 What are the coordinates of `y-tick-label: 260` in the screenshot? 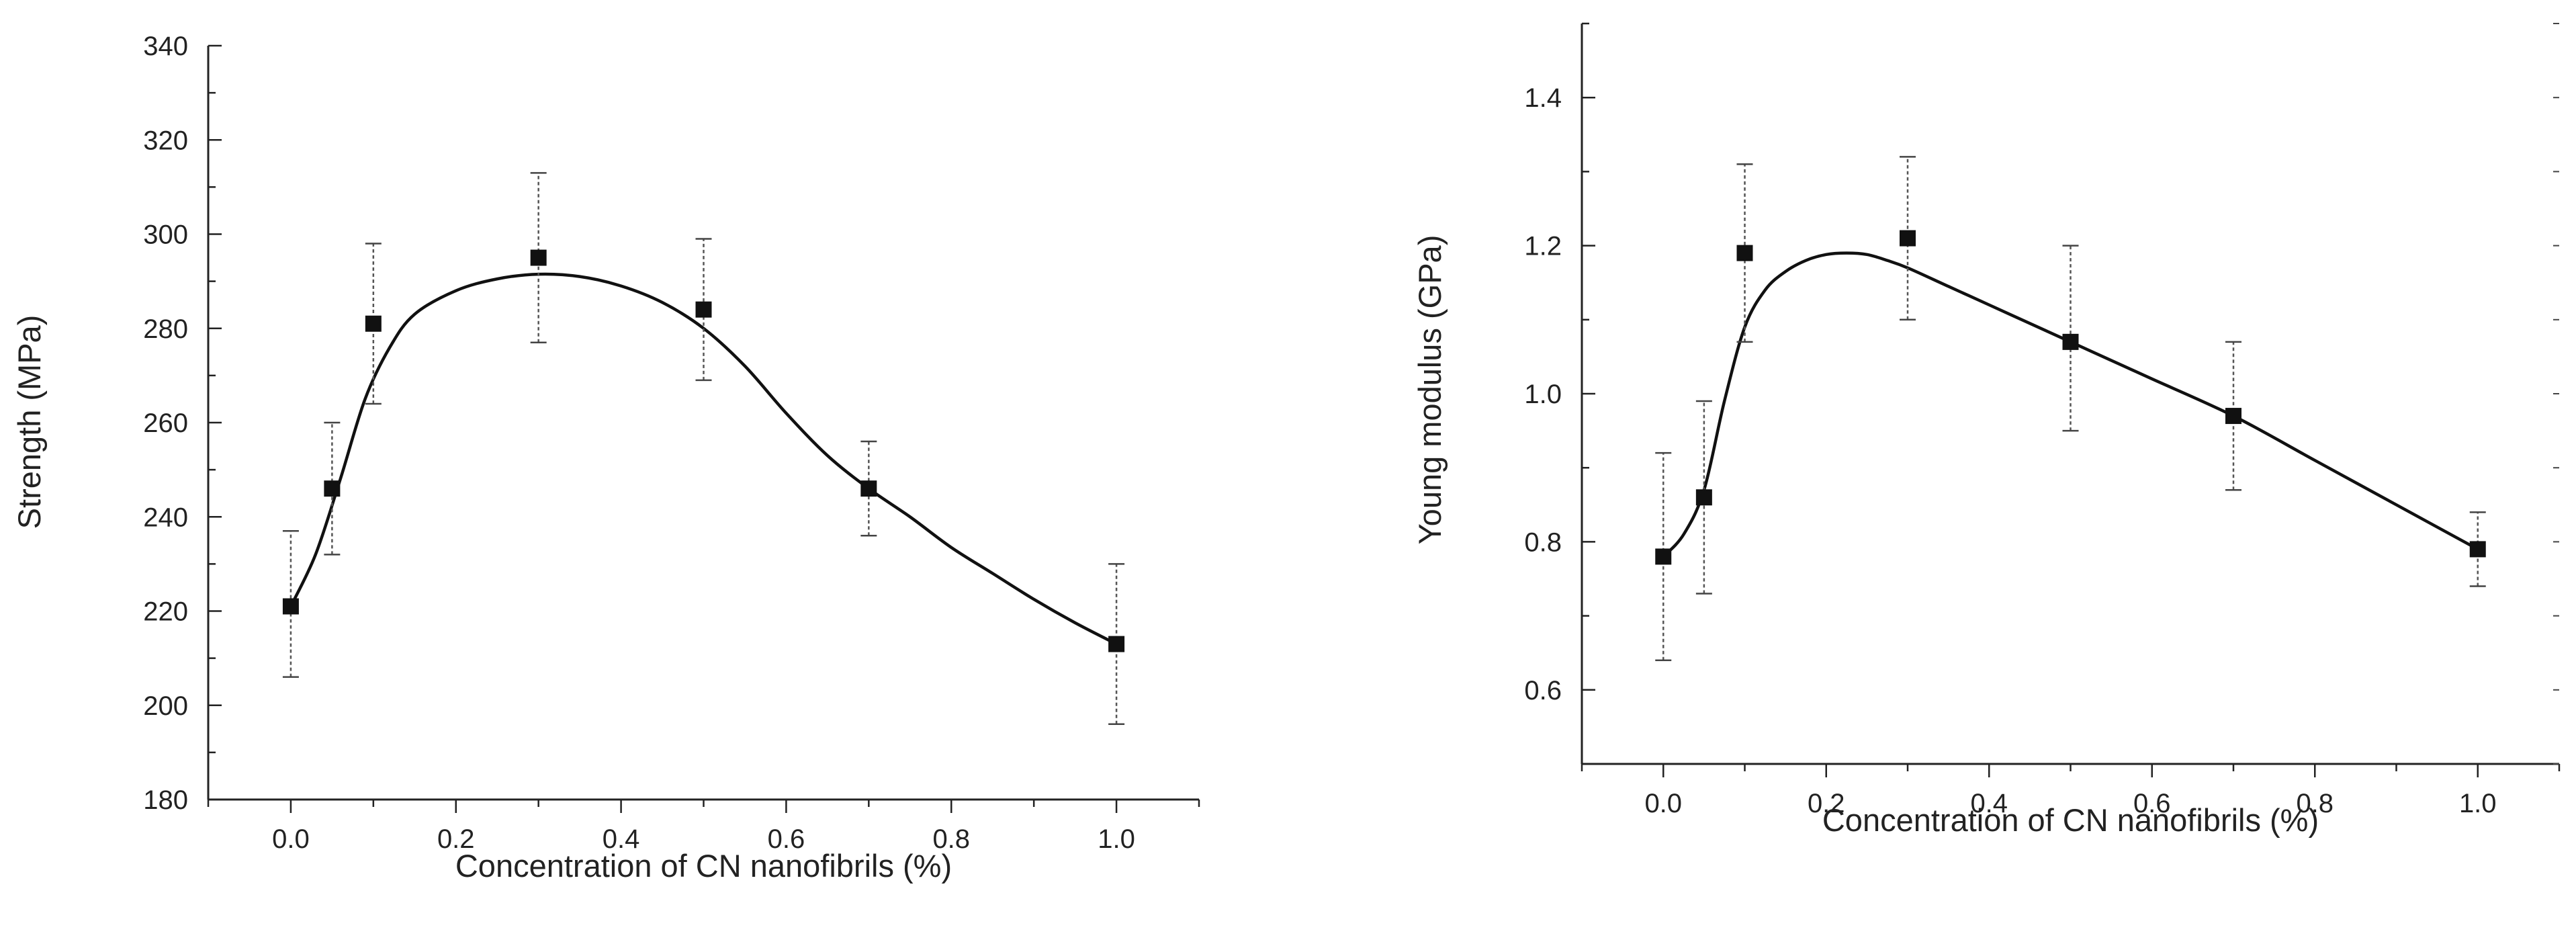 It's located at (166, 423).